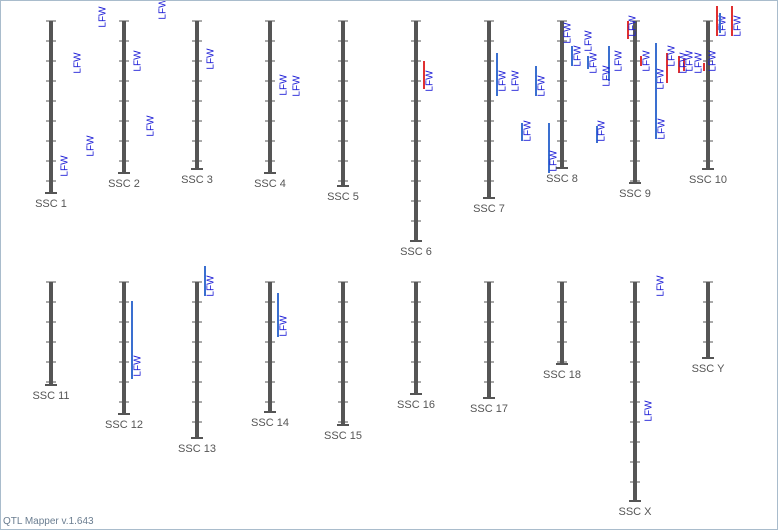 The height and width of the screenshot is (530, 778). I want to click on chromosome-label: SSC 15, so click(343, 436).